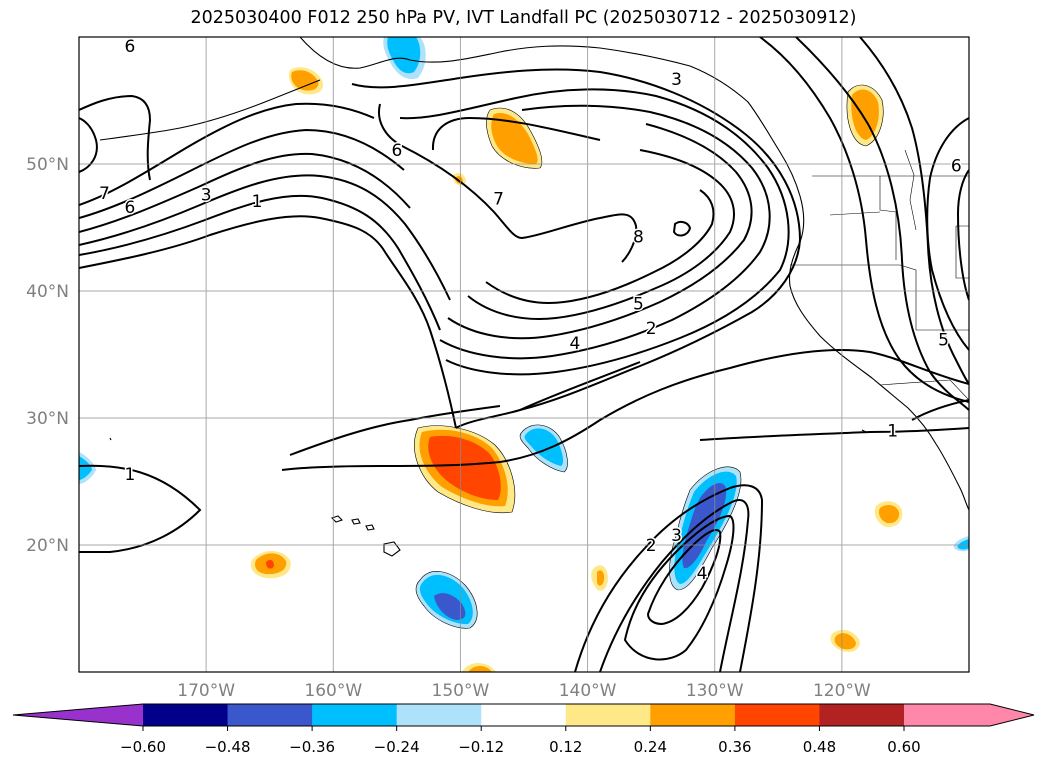  Describe the element at coordinates (78, 715) in the screenshot. I see `colorbar-extend-min` at that location.